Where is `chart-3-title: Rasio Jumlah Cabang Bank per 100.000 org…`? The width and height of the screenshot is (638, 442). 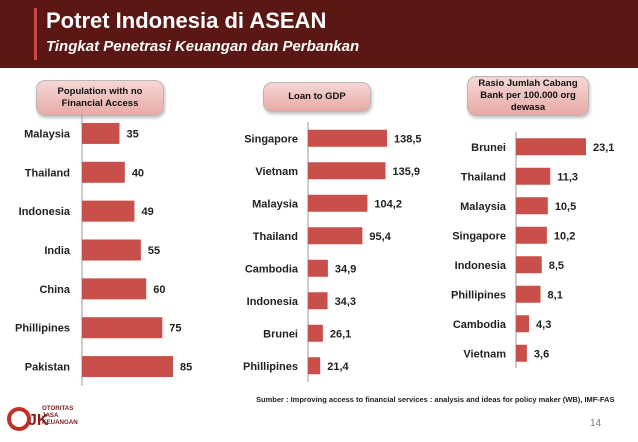
chart-3-title: Rasio Jumlah Cabang Bank per 100.000 org… is located at coordinates (528, 96).